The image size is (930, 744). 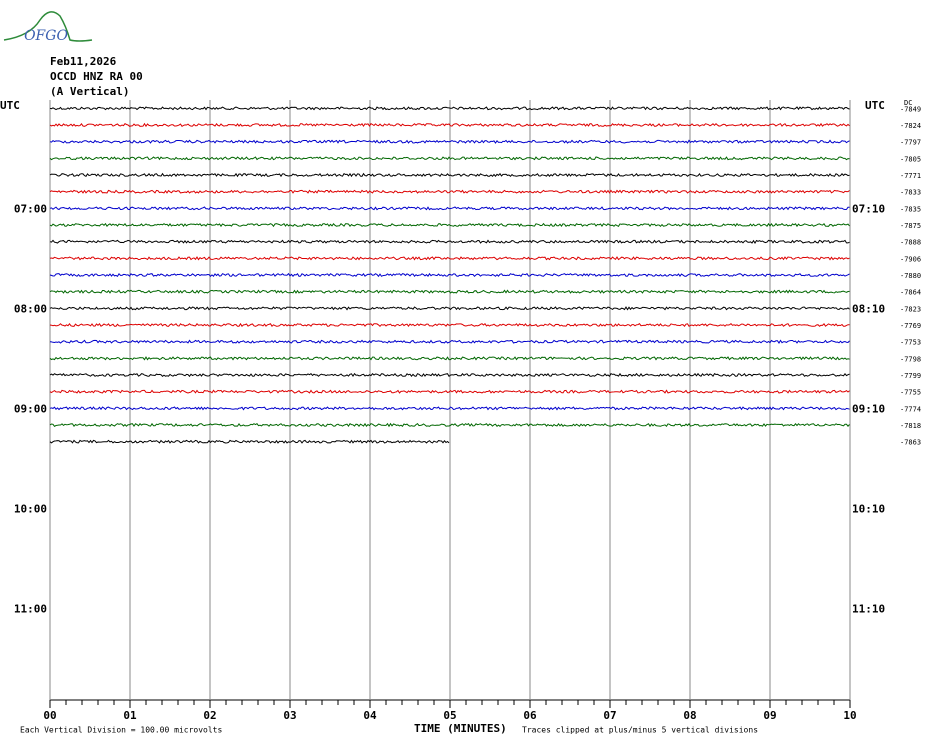 What do you see at coordinates (209, 715) in the screenshot?
I see `x-tick-label: 02` at bounding box center [209, 715].